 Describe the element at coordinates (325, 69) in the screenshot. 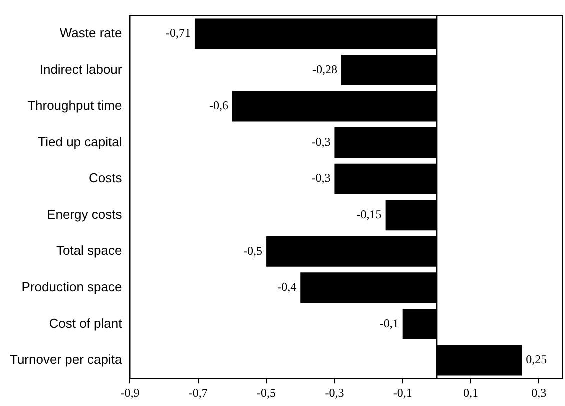

I see `data-label: -0,28` at that location.